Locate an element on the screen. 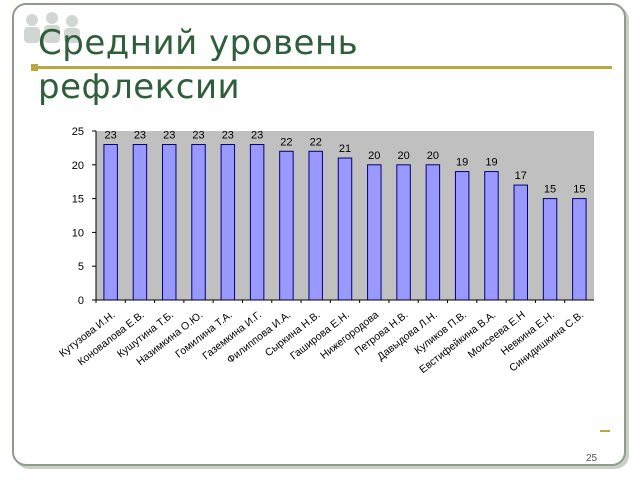 Image resolution: width=640 pixels, height=480 pixels. y-tick-label: 10 is located at coordinates (78, 233).